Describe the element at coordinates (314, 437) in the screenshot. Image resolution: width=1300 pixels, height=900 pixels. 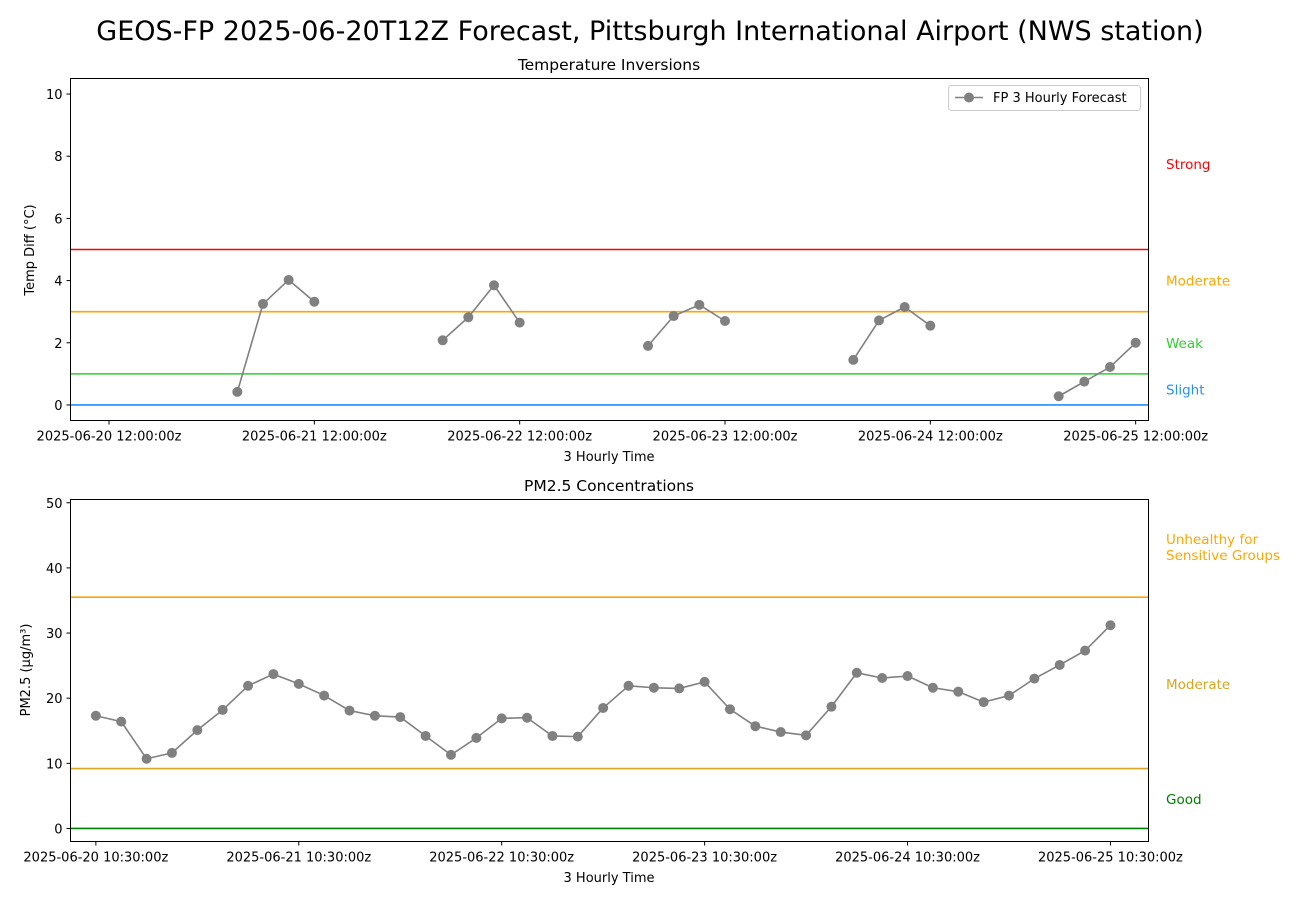
I see `temperature-x-tick-label-1: 2025-06-21 12:00:00z` at that location.